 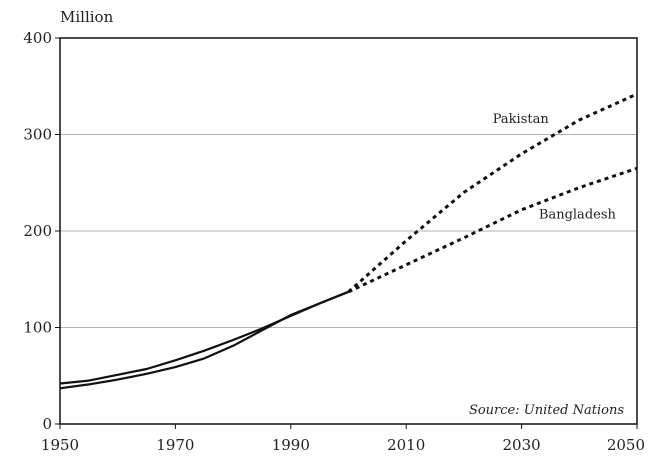 I want to click on x-tick-label: 1950, so click(x=60, y=445).